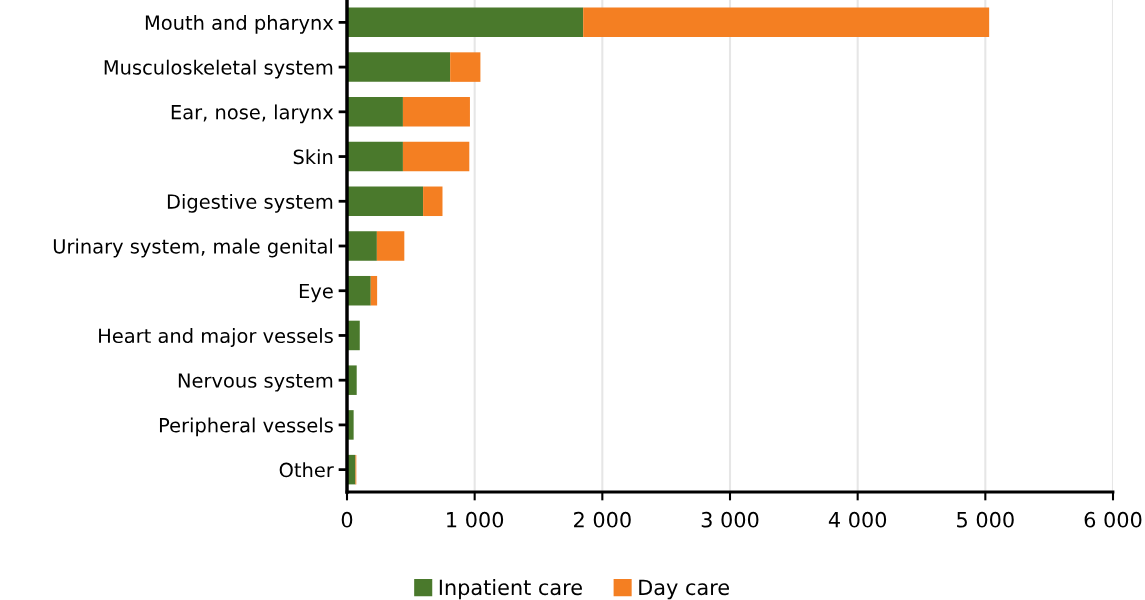 The image size is (1145, 600). I want to click on x-tick-label: 0, so click(347, 519).